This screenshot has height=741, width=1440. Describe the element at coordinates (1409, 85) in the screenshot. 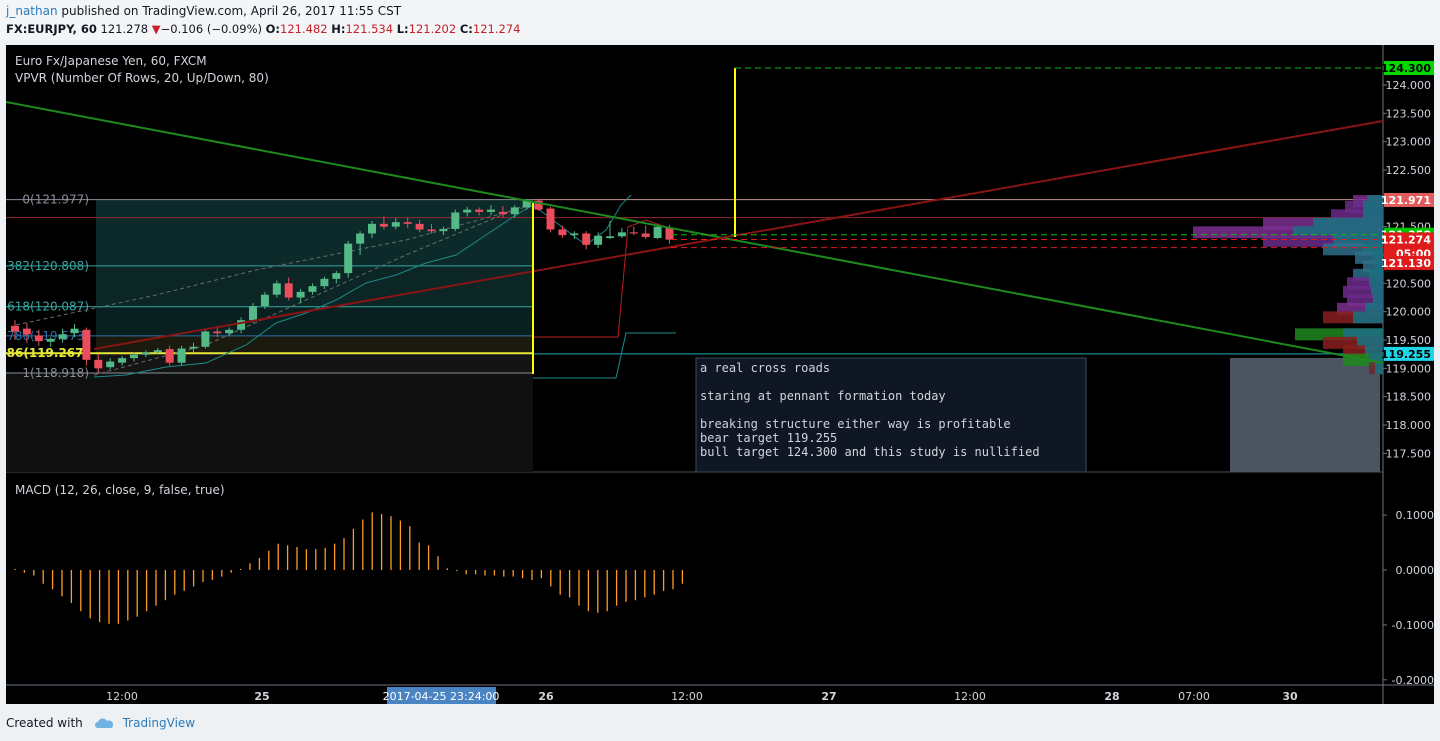

I see `price-tick-label: 124.000` at that location.